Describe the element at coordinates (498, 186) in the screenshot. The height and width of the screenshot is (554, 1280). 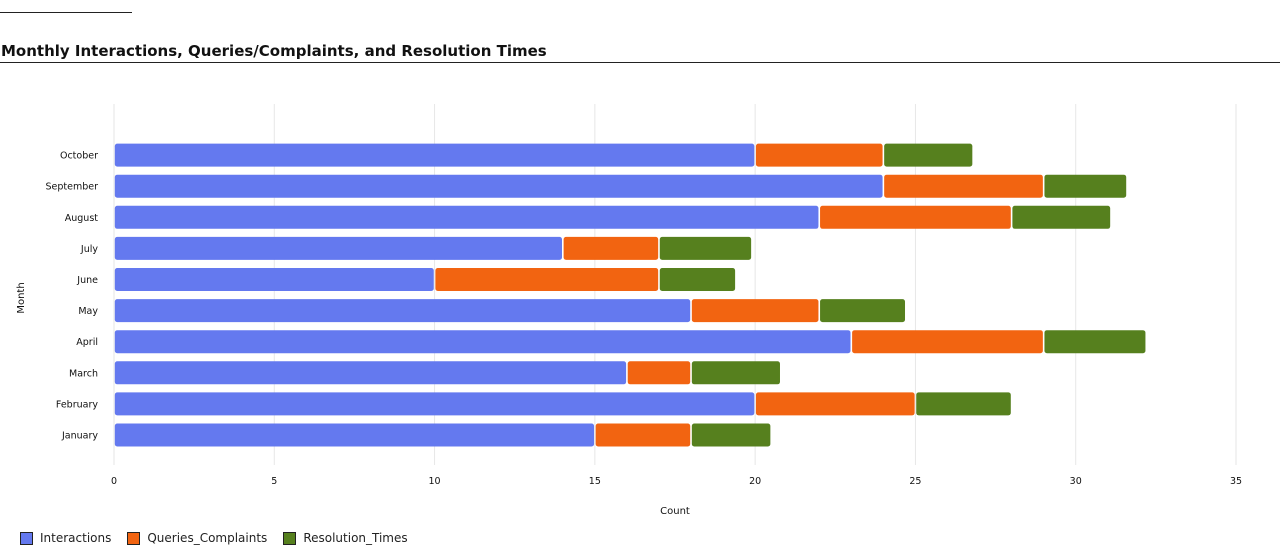
I see `bar-interactions-september` at that location.